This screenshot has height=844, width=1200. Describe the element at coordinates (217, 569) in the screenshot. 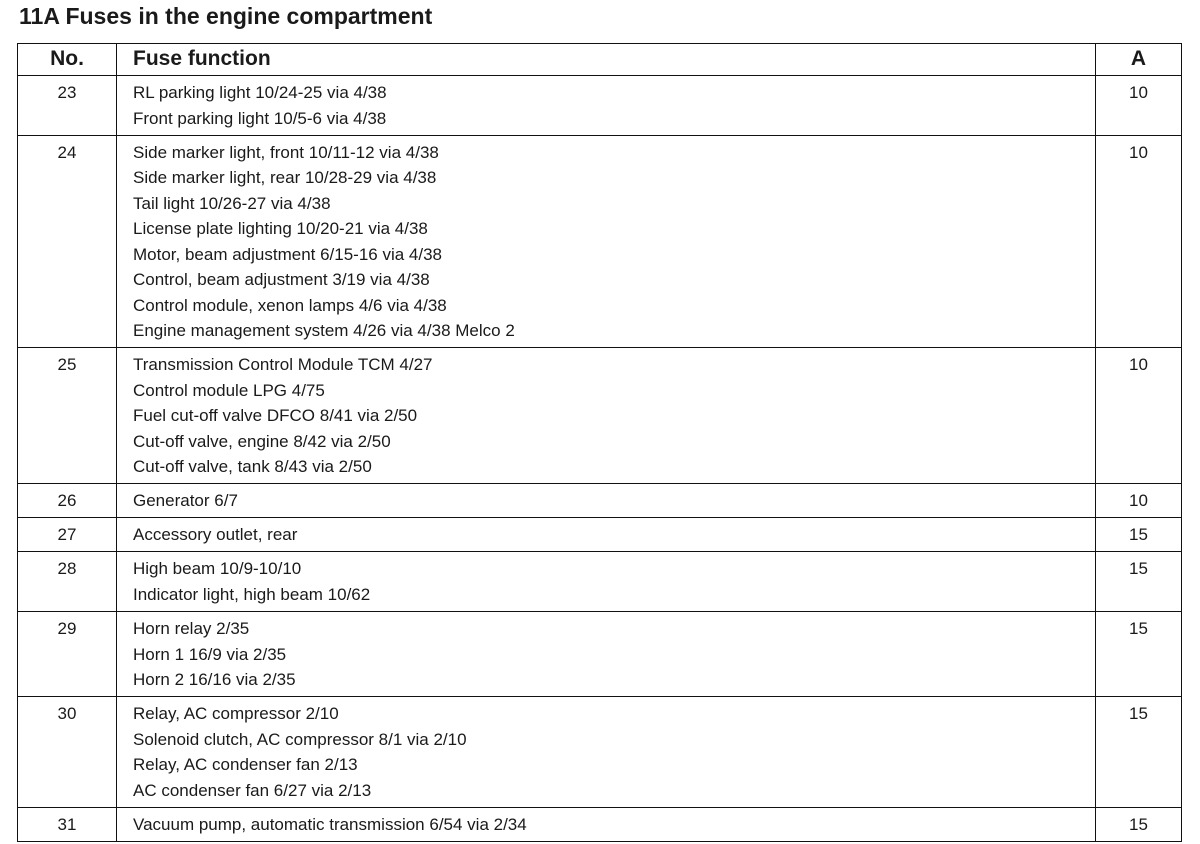

I see `function-line: High beam 10/9-10/10` at that location.